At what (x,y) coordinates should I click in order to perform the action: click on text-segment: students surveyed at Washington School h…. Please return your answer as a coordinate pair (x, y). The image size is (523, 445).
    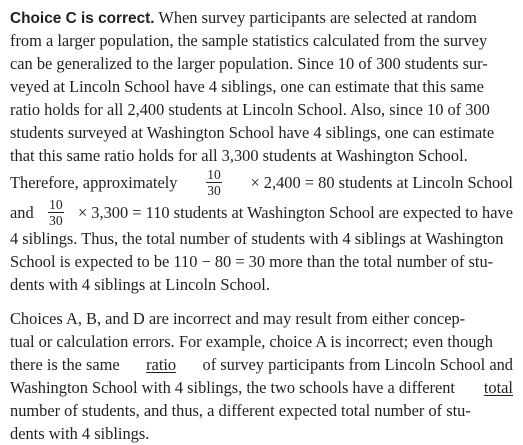
    Looking at the image, I should click on (252, 132).